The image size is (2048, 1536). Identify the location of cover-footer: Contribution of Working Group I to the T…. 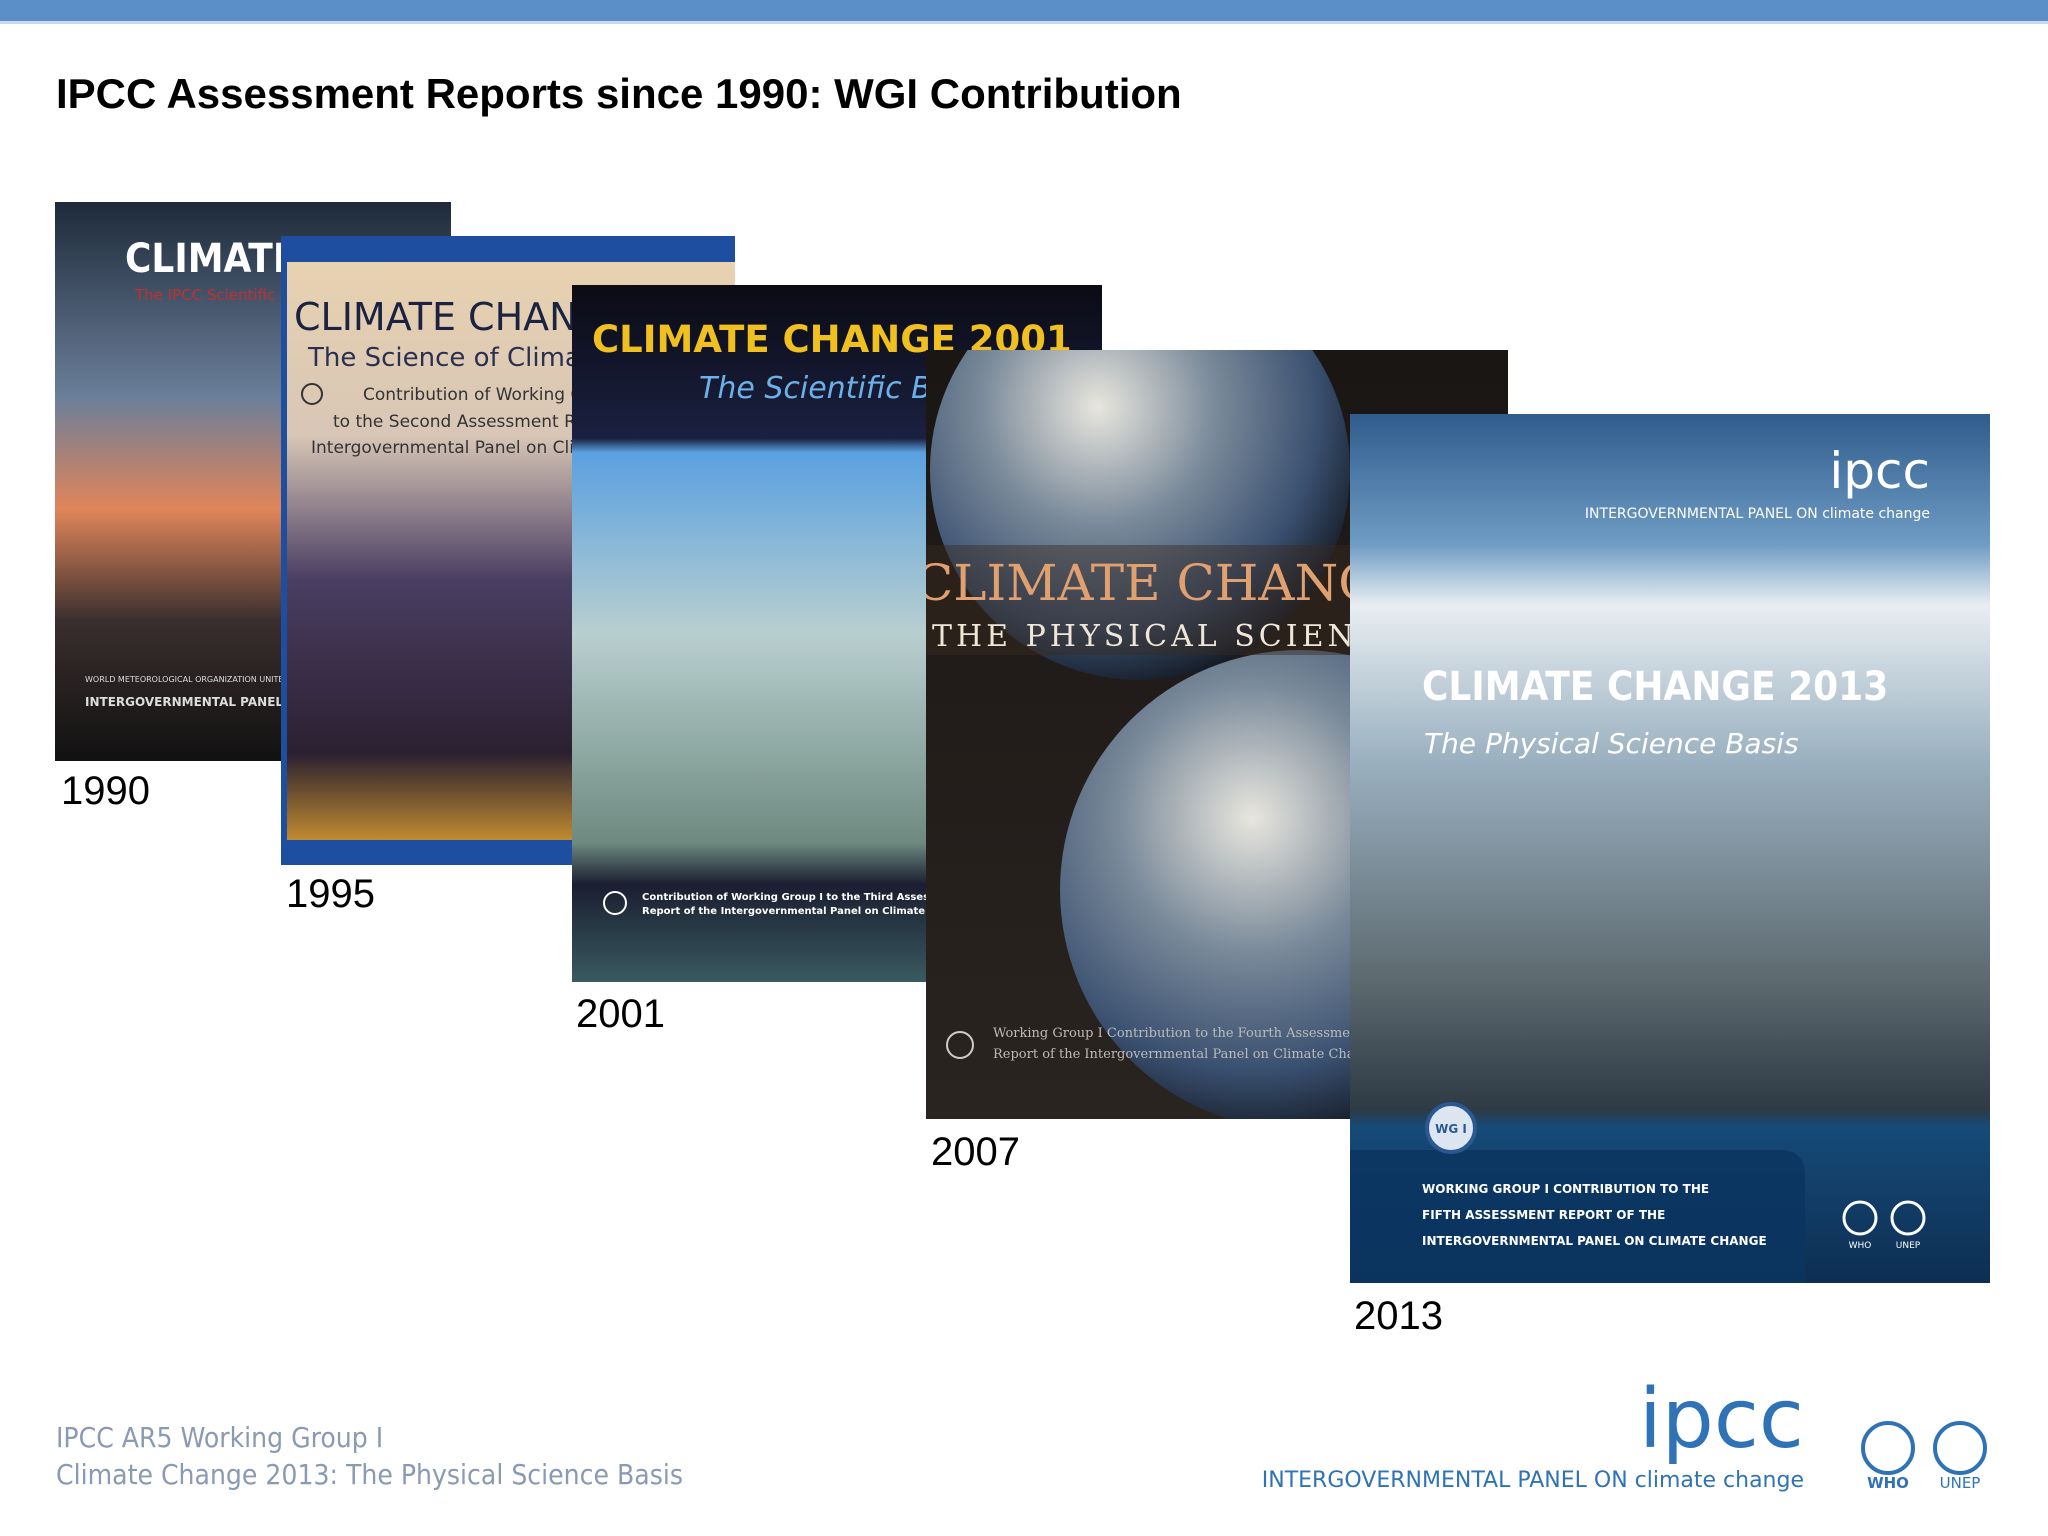
(803, 897).